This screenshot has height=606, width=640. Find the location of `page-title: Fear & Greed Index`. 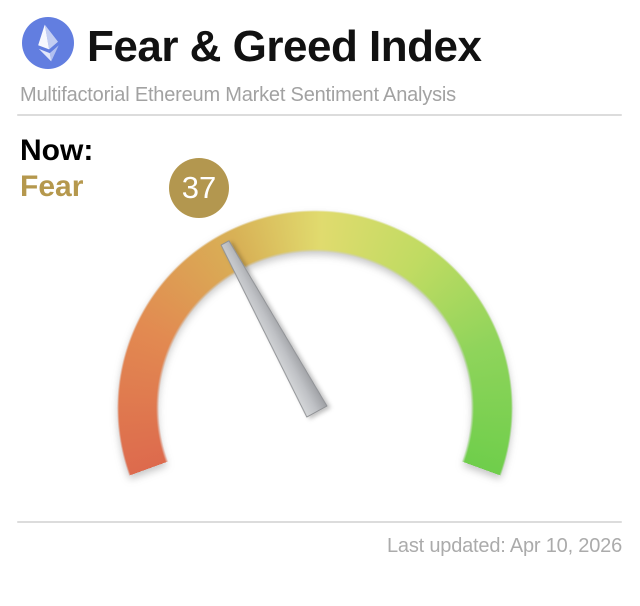

page-title: Fear & Greed Index is located at coordinates (284, 46).